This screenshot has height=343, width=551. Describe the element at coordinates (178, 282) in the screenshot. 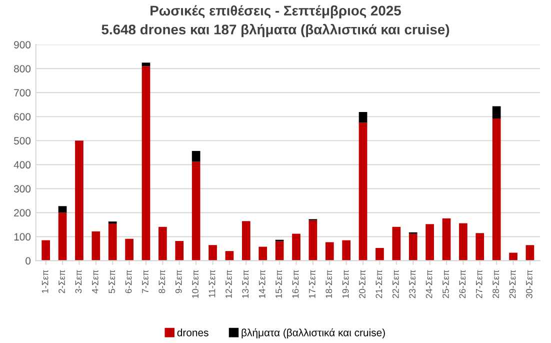

I see `x-tick-label: 9-Σεπ` at that location.